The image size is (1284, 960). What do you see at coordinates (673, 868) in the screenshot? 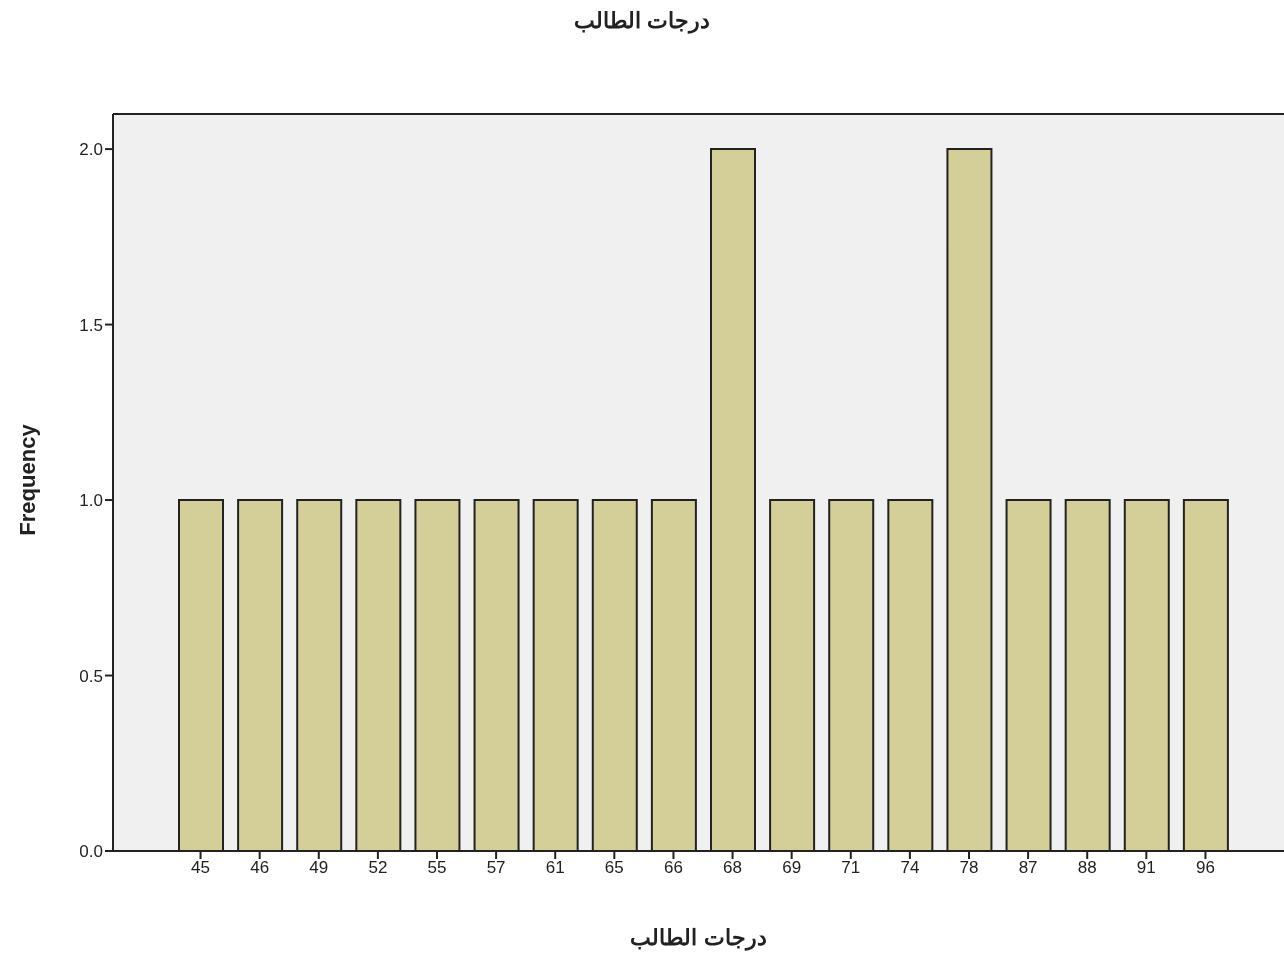
I see `x-tick-label: 66` at bounding box center [673, 868].